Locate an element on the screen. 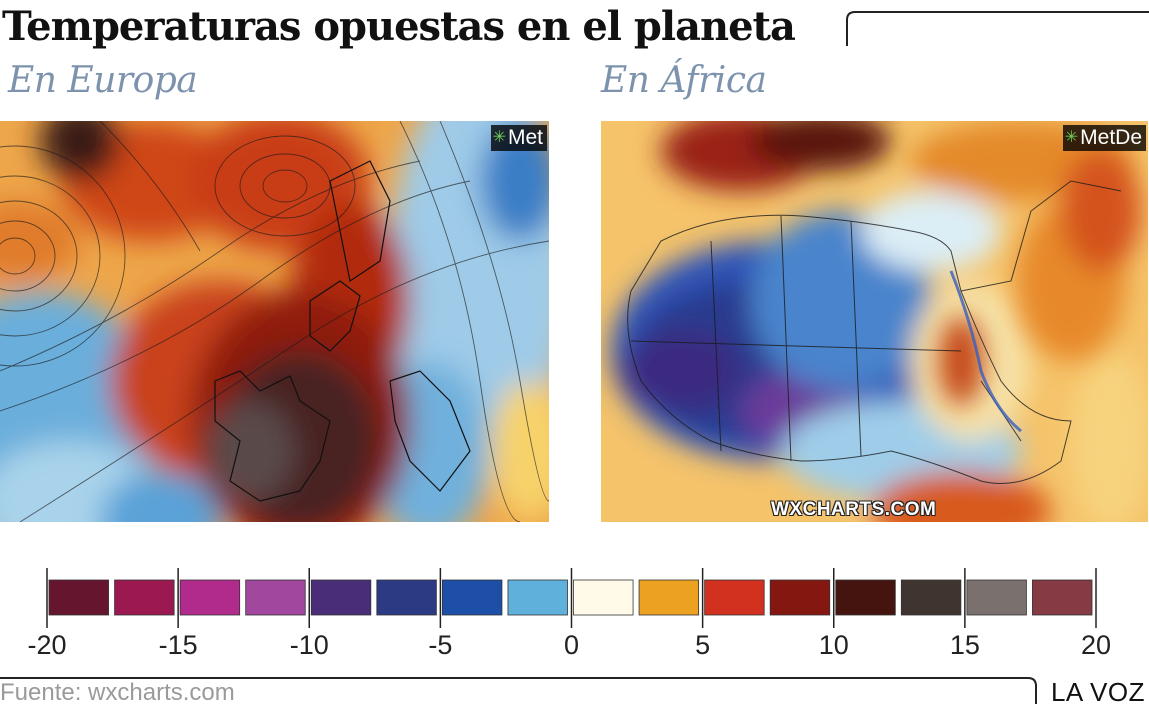  tick-label: 15 is located at coordinates (964, 645).